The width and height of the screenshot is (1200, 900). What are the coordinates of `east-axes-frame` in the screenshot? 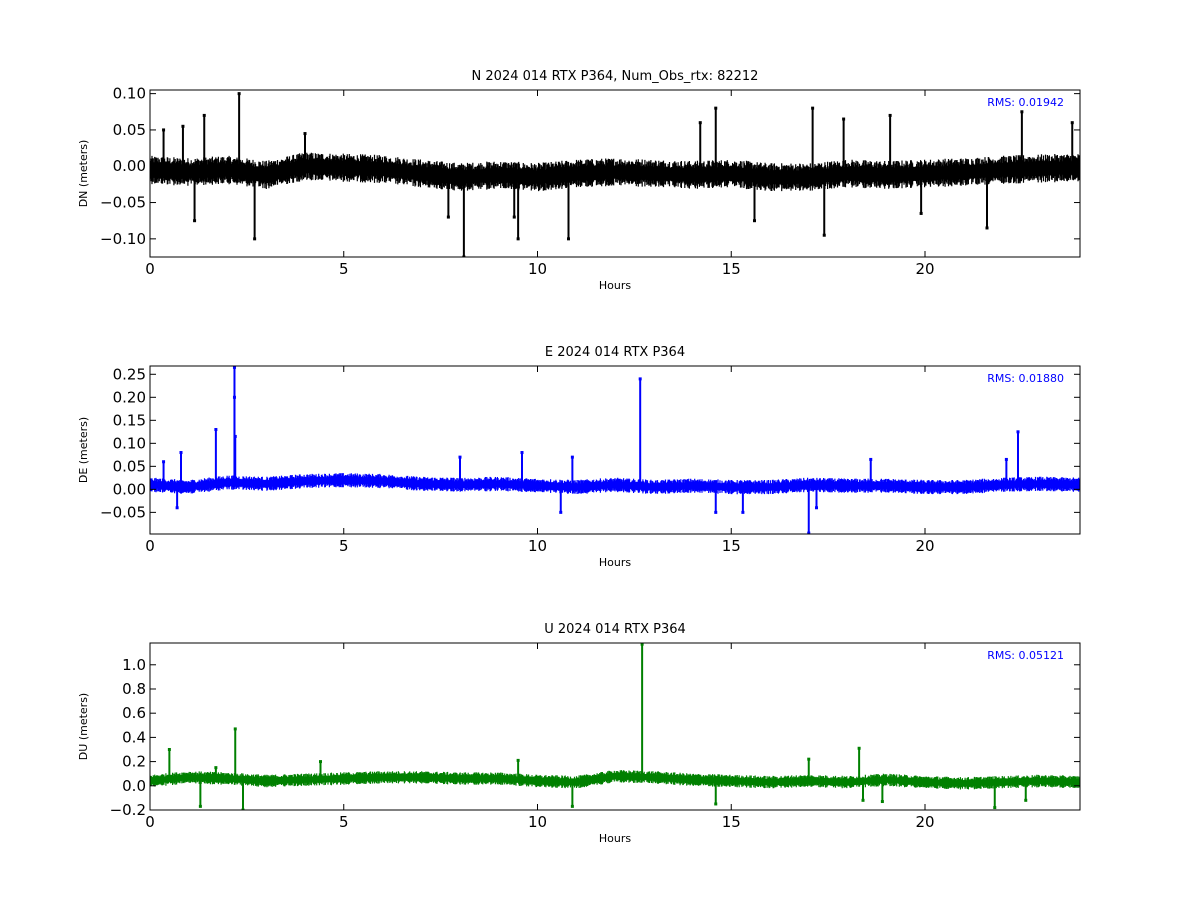 It's located at (615, 450).